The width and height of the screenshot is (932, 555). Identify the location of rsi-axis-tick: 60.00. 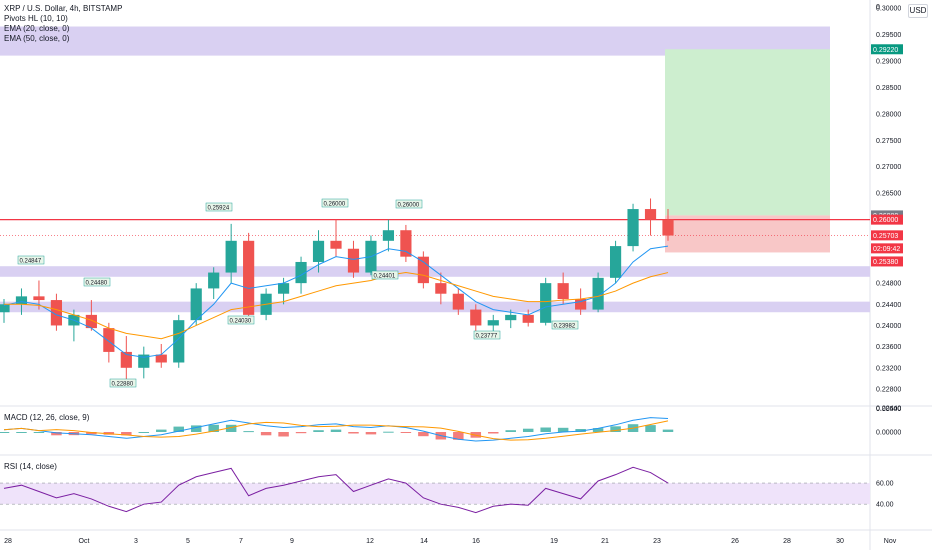
(885, 484).